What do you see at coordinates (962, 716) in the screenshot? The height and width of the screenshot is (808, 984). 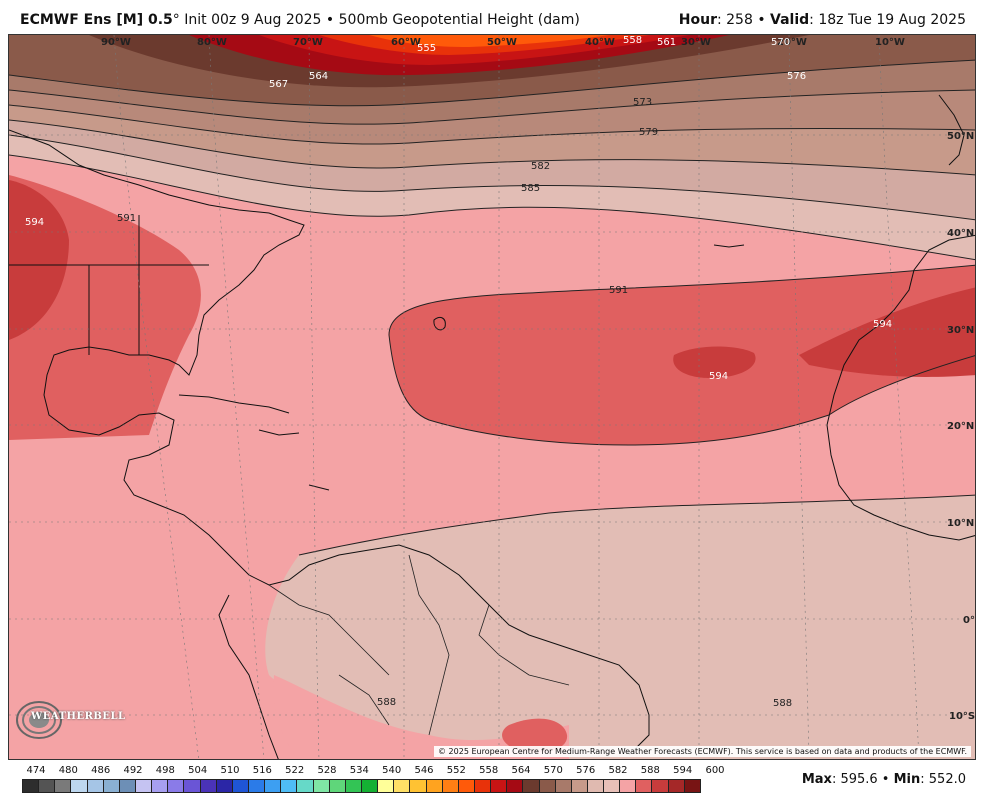 I see `lat-label-10s: 10°S` at bounding box center [962, 716].